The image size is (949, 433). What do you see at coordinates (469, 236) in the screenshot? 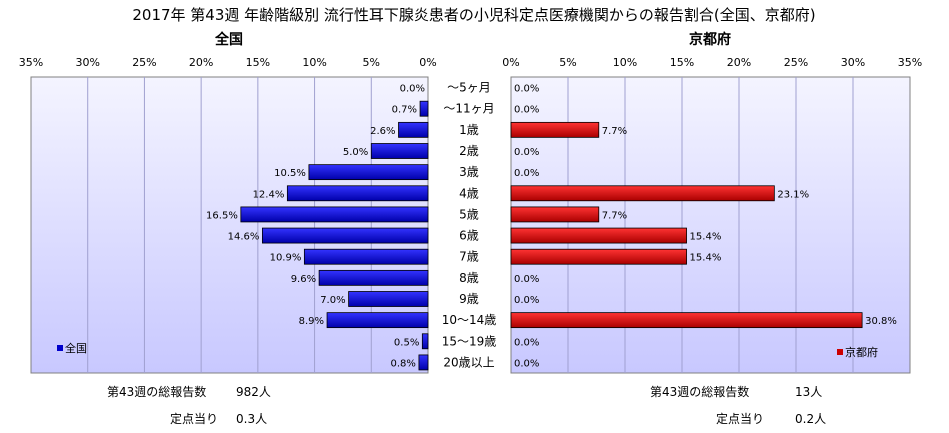
I see `category-label: 6歳` at bounding box center [469, 236].